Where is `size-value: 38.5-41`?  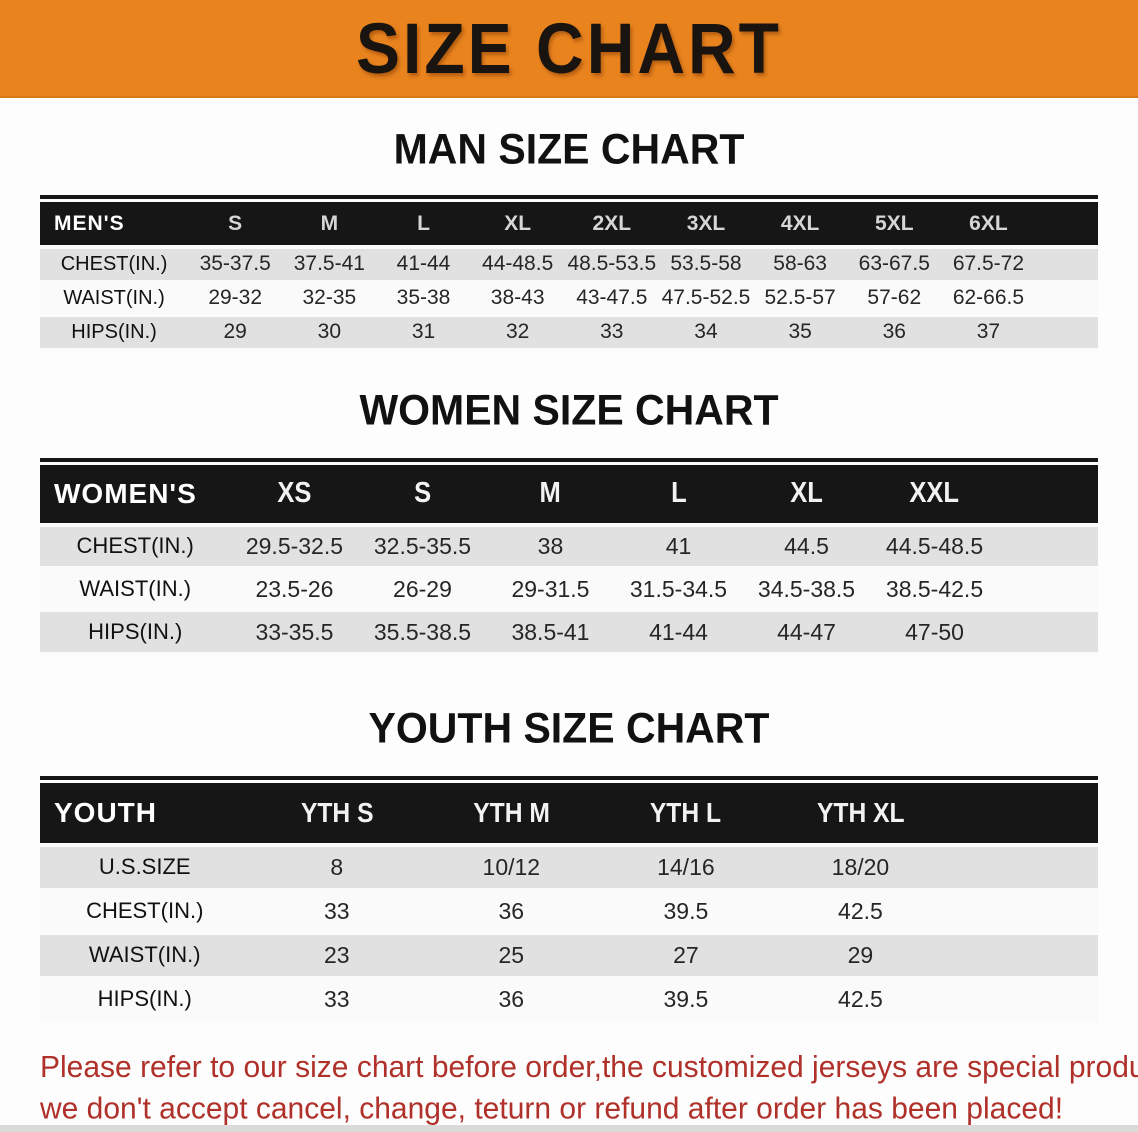 size-value: 38.5-41 is located at coordinates (550, 632).